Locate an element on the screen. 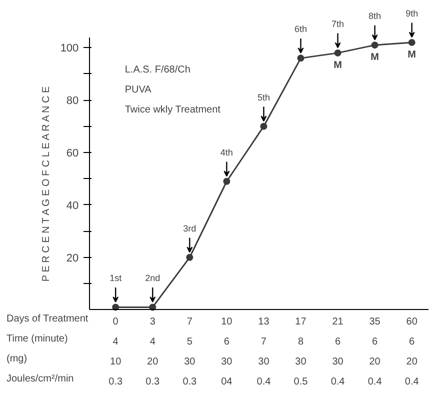  x-tick-label: 21 is located at coordinates (338, 322).